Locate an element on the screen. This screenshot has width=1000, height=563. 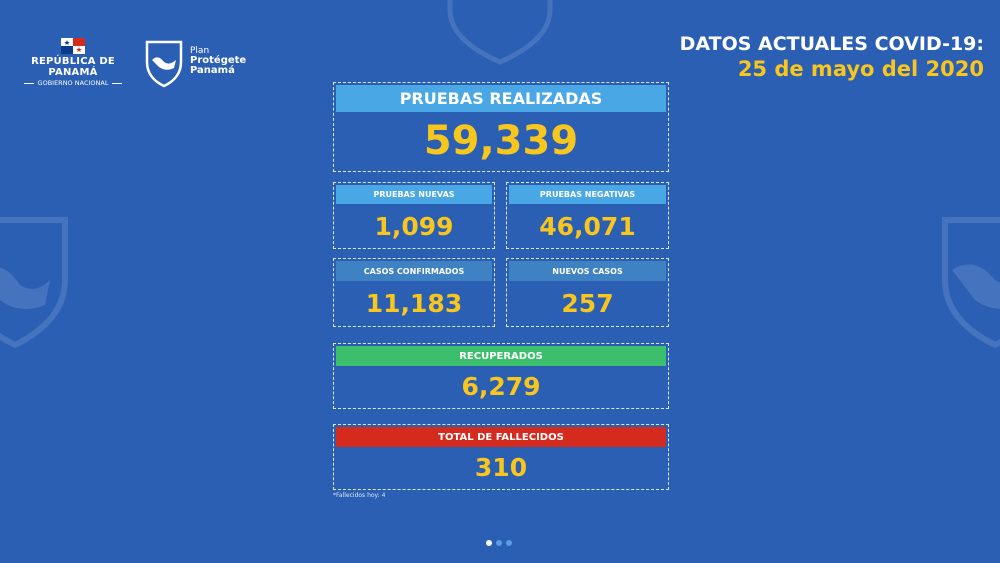
republica-title: REPÚBLICA DE PANAMÁ is located at coordinates (73, 67).